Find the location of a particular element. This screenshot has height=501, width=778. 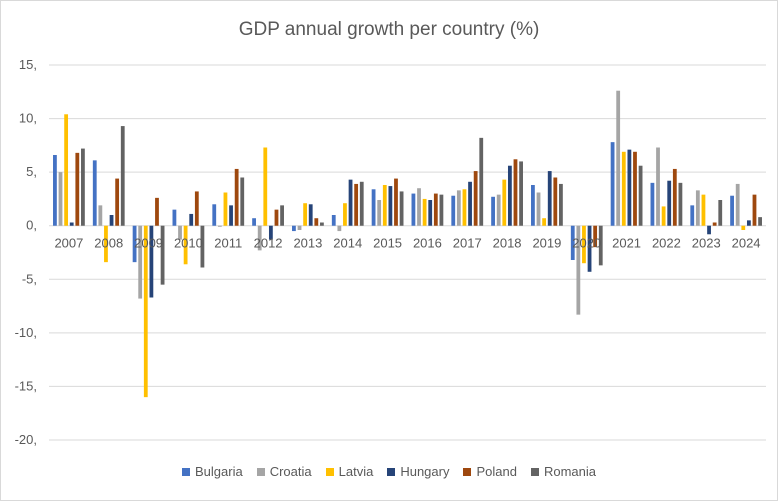

bar-croatia-2019 is located at coordinates (538, 209).